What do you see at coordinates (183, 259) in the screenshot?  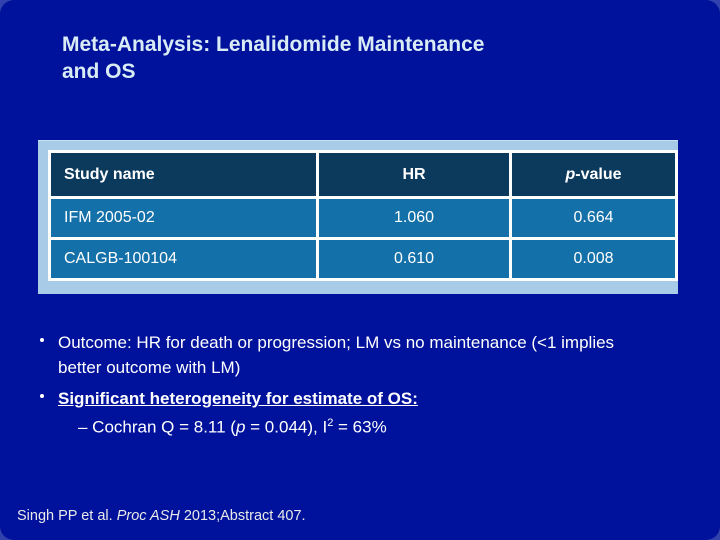 I see `cell-study-1: CALGB-100104` at bounding box center [183, 259].